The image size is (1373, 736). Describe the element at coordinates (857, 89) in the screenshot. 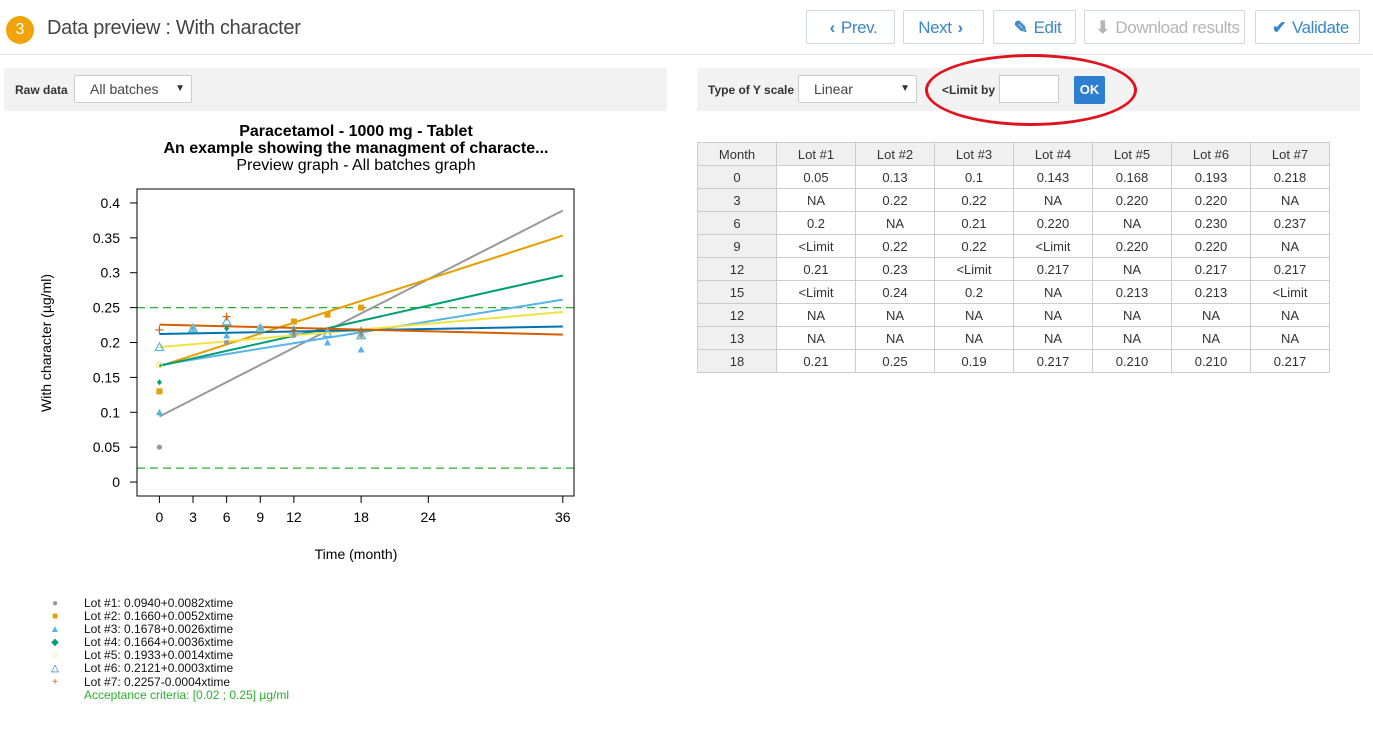

I see `y-scale-select: Linear ▼` at that location.